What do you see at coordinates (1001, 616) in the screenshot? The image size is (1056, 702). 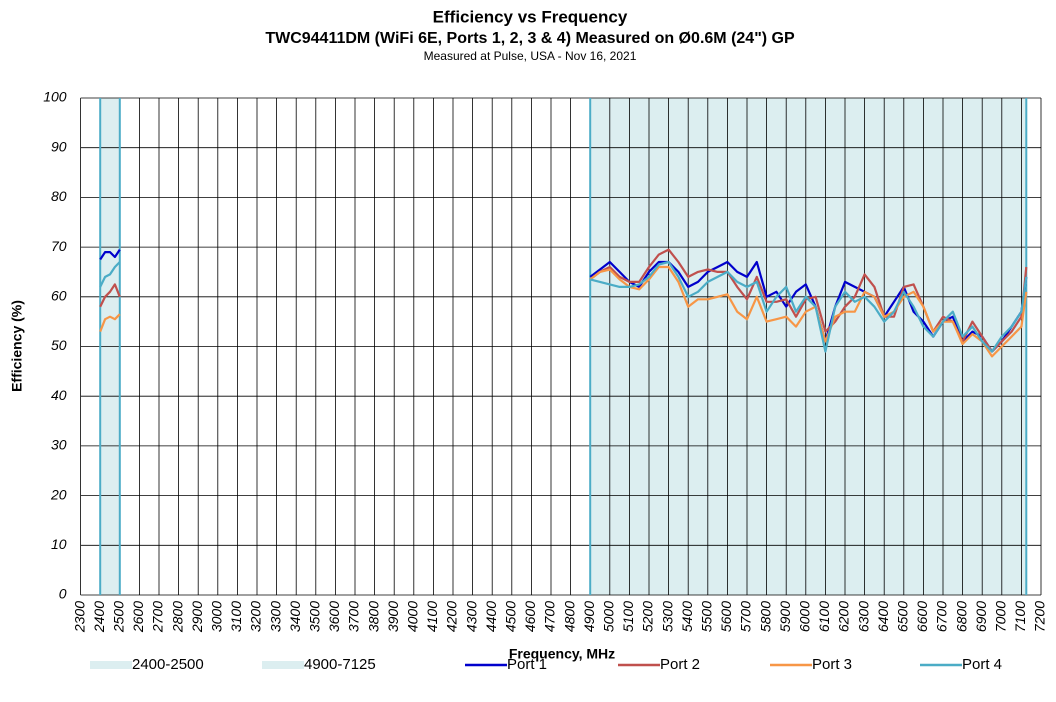 I see `x-tick-label: 7000` at bounding box center [1001, 616].